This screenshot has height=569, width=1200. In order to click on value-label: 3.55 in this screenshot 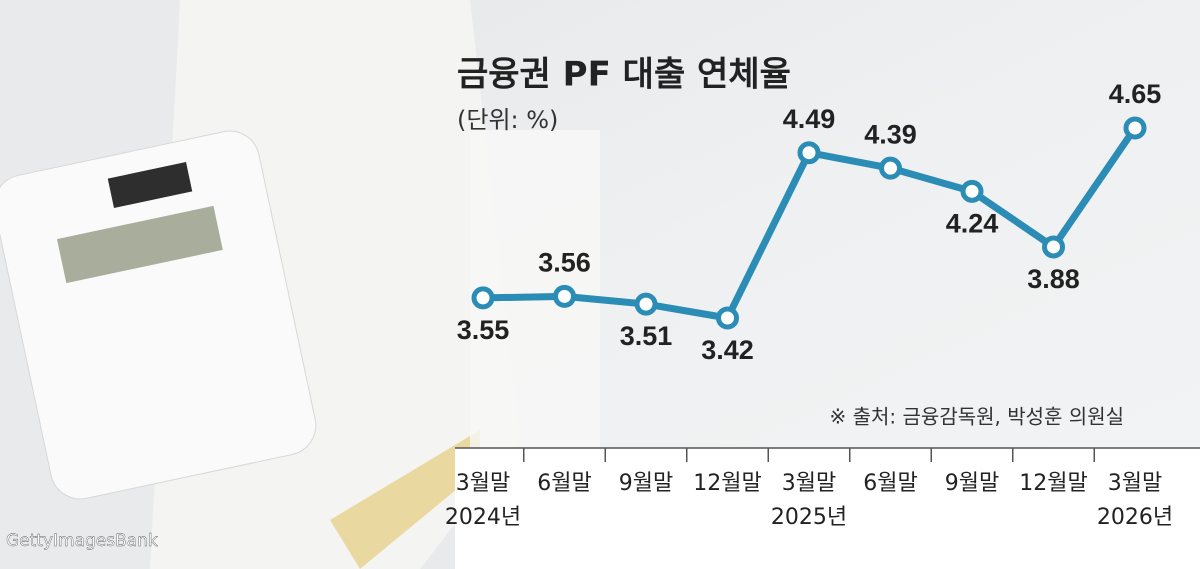, I will do `click(483, 330)`.